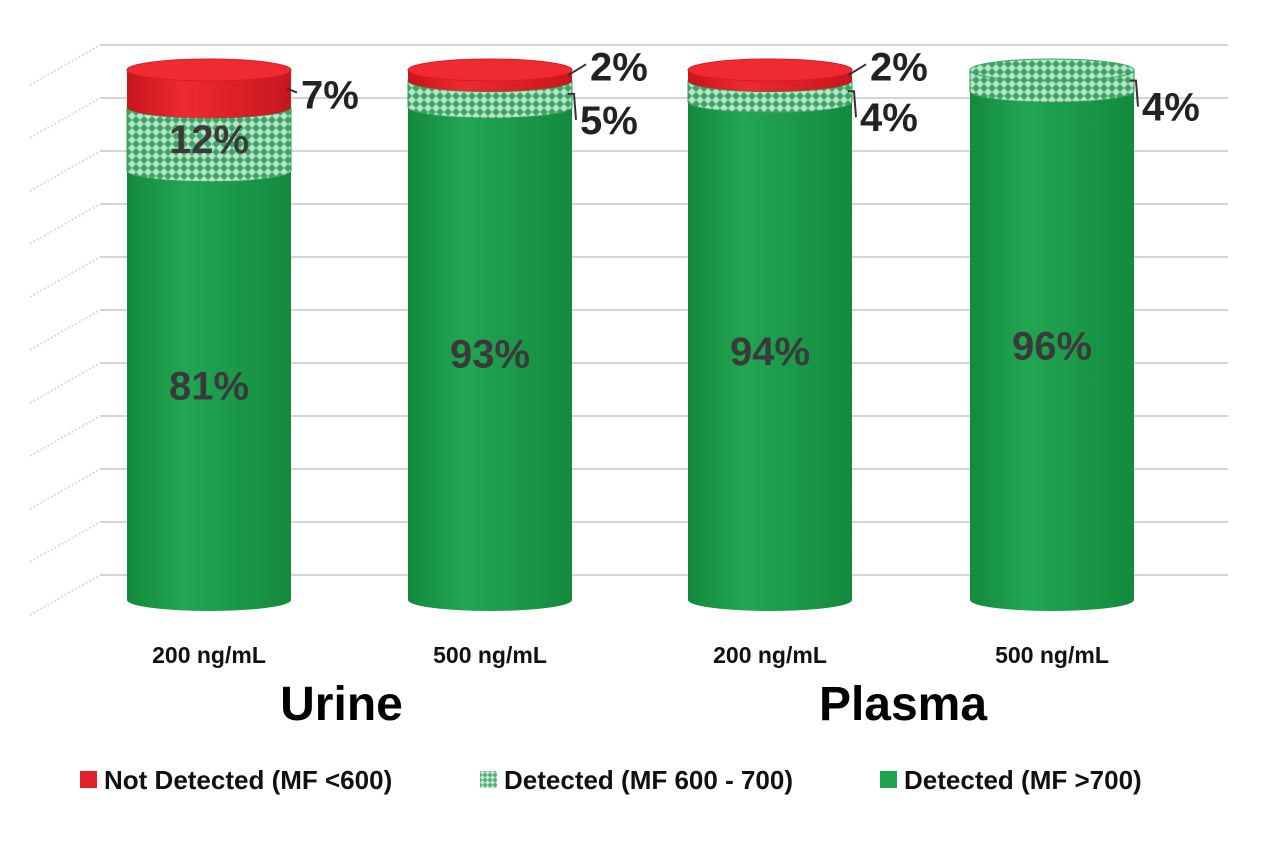 The width and height of the screenshot is (1280, 841). Describe the element at coordinates (341, 704) in the screenshot. I see `group-label: Urine` at that location.